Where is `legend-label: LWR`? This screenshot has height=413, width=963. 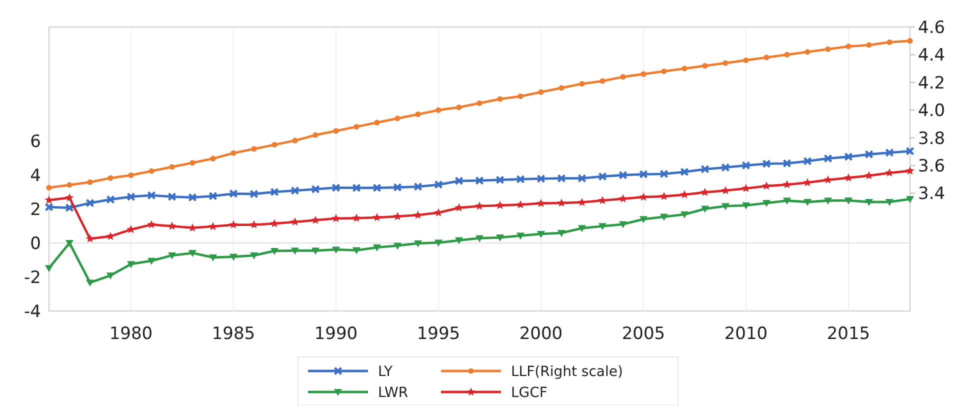
legend-label: LWR is located at coordinates (393, 393).